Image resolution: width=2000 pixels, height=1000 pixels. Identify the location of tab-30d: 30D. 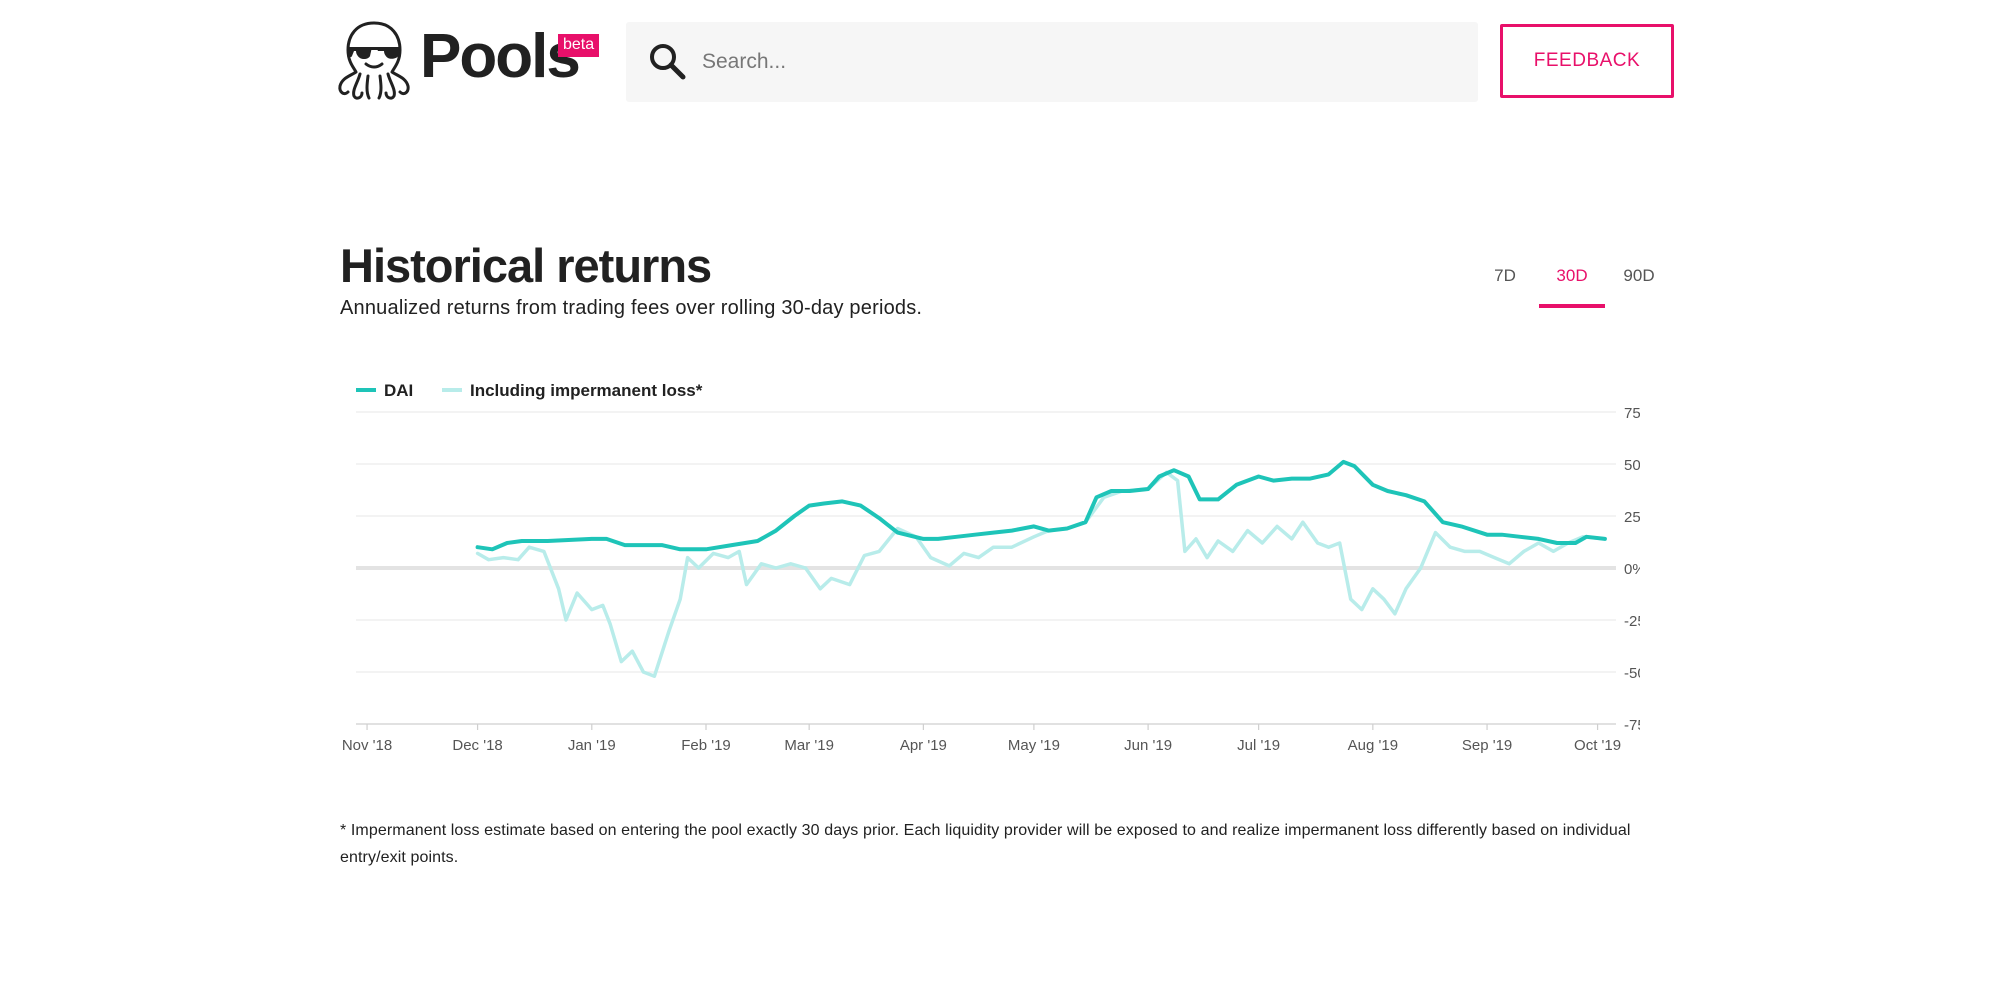
(1572, 275).